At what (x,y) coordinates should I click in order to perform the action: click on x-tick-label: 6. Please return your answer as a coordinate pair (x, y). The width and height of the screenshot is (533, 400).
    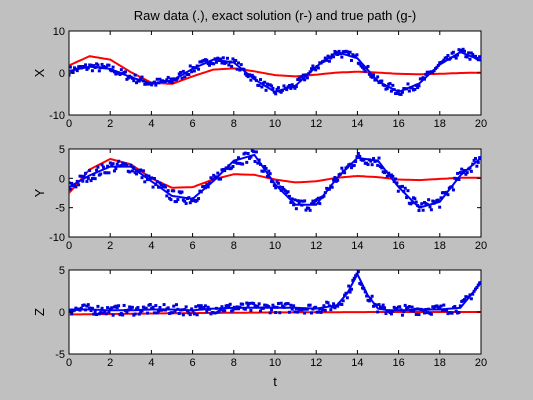
    Looking at the image, I should click on (193, 124).